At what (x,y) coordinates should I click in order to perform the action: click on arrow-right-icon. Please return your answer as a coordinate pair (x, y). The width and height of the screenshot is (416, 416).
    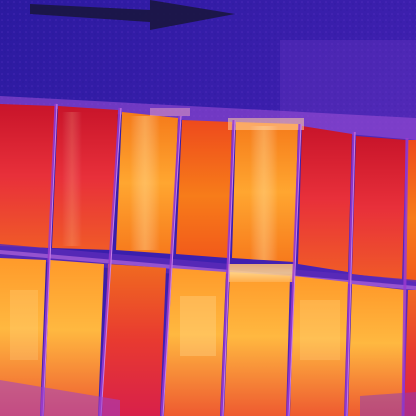
    Looking at the image, I should click on (132, 15).